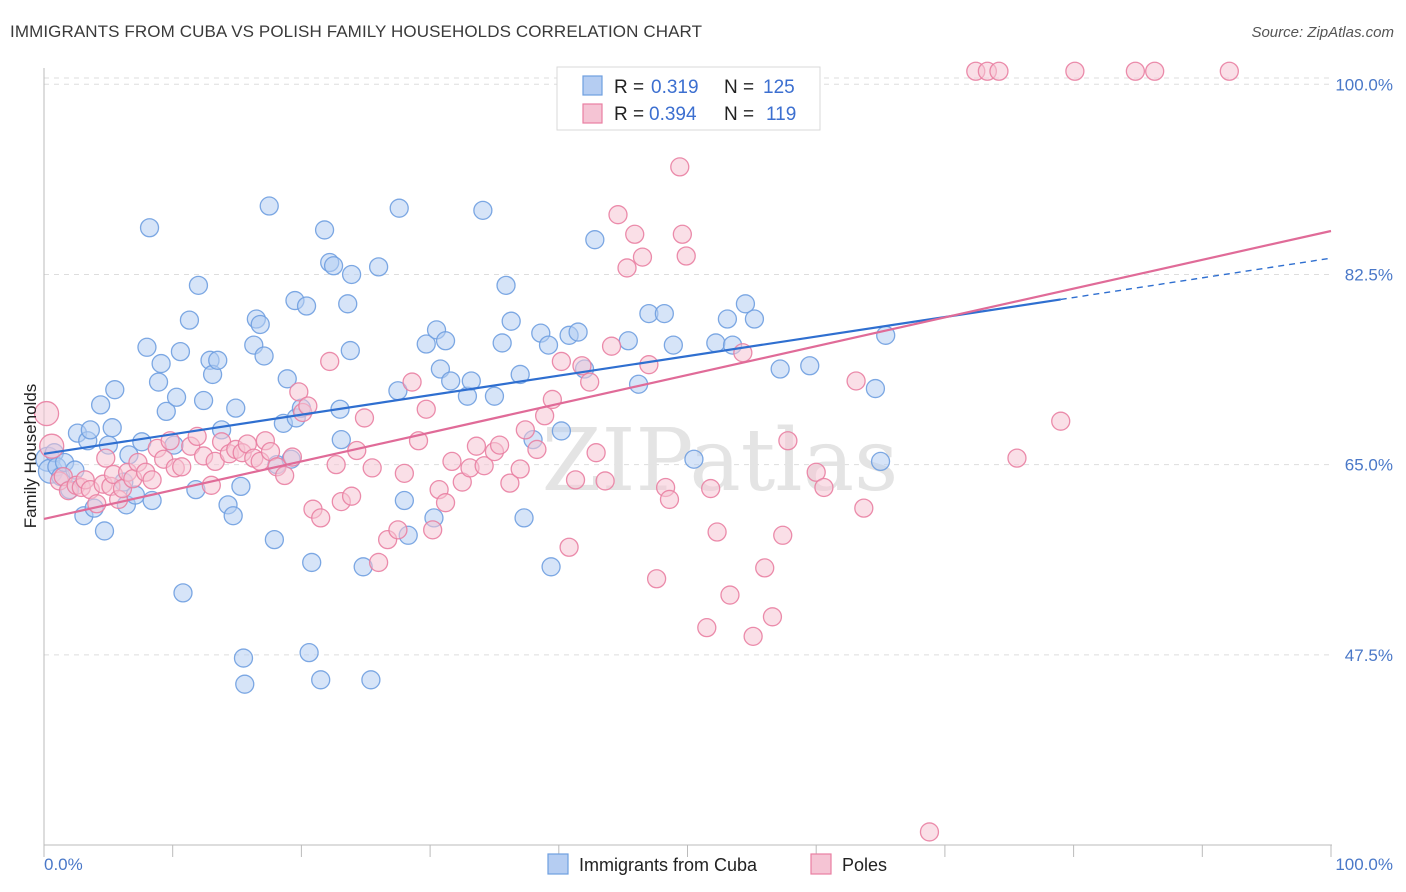 The width and height of the screenshot is (1406, 892). What do you see at coordinates (63, 864) in the screenshot?
I see `x-tick-label-min: 0.0%` at bounding box center [63, 864].